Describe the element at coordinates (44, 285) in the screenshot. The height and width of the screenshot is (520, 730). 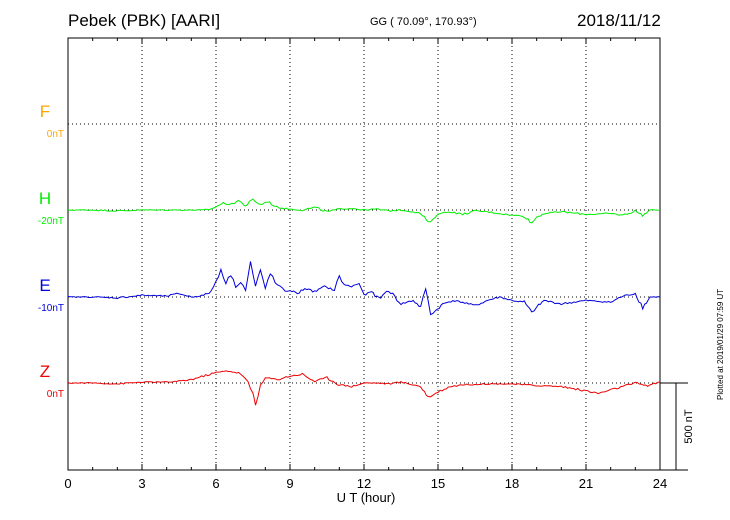
I see `series-label-E: E` at that location.